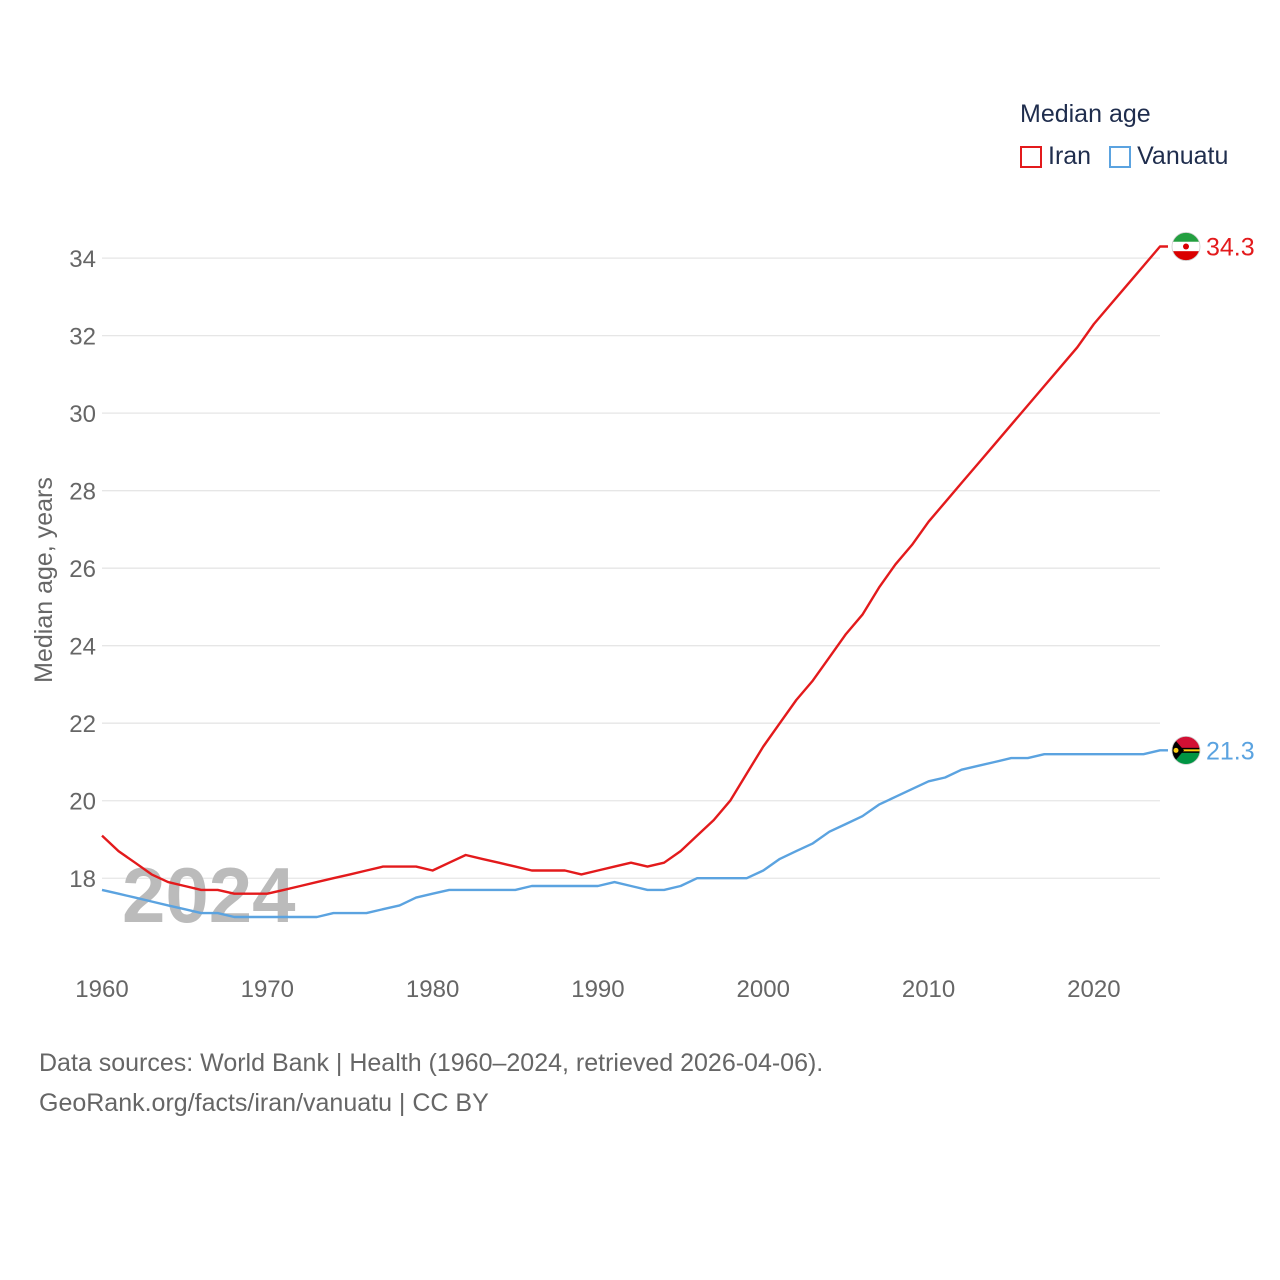 This screenshot has height=1280, width=1280. I want to click on x-tick-label-1990: 1990, so click(597, 989).